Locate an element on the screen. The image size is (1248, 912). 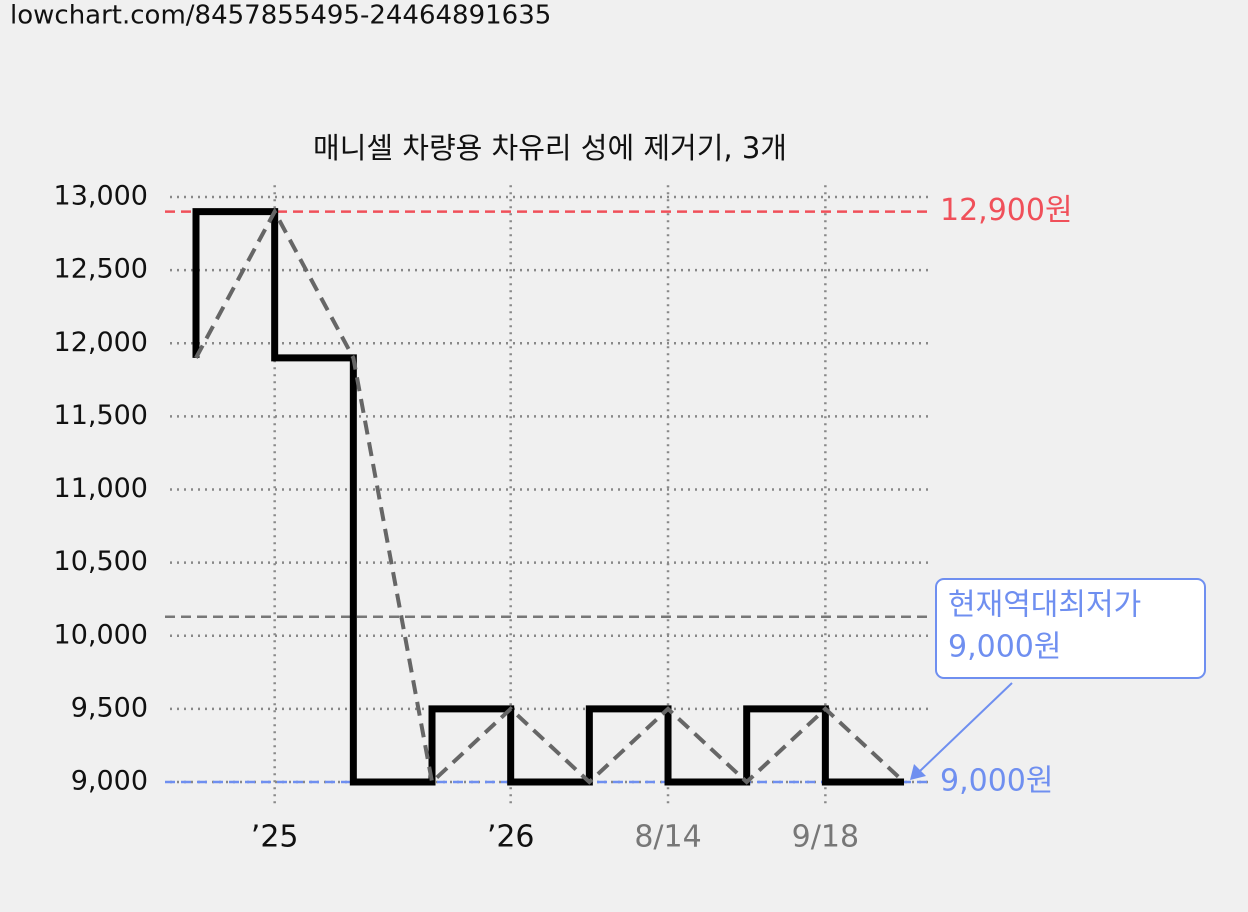
annotation-text: 9,000원 is located at coordinates (1004, 647).